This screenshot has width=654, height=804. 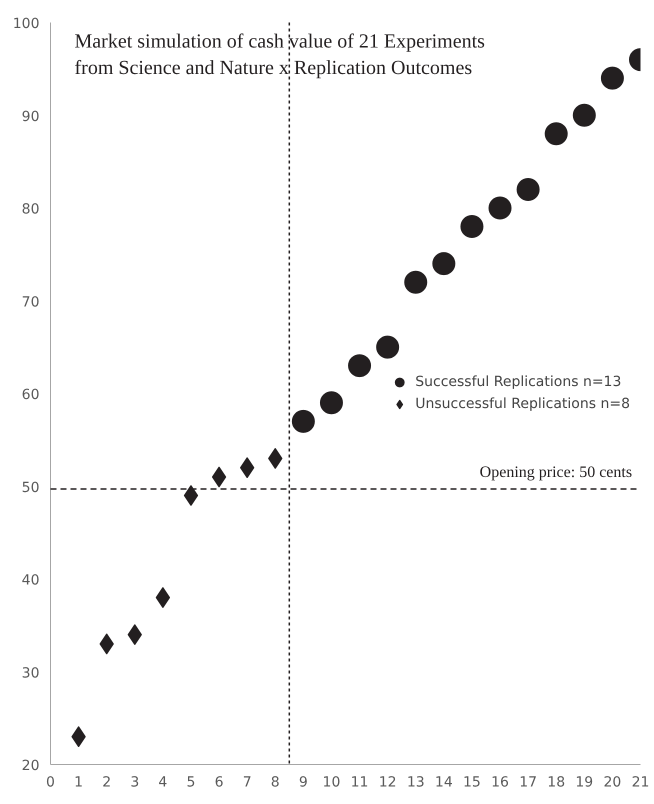 I want to click on ref-line-label: Opening price: 50 cents, so click(x=556, y=473).